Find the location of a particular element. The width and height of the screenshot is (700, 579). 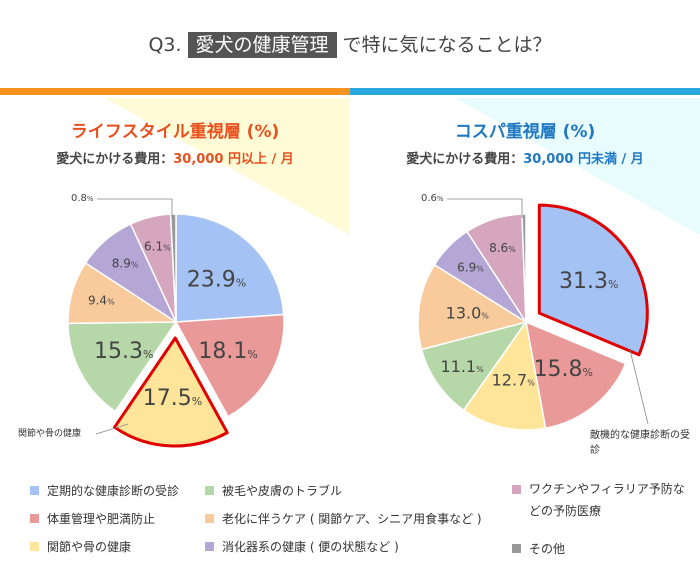

legend-item: 体重管理や肥満防止 is located at coordinates (92, 518).